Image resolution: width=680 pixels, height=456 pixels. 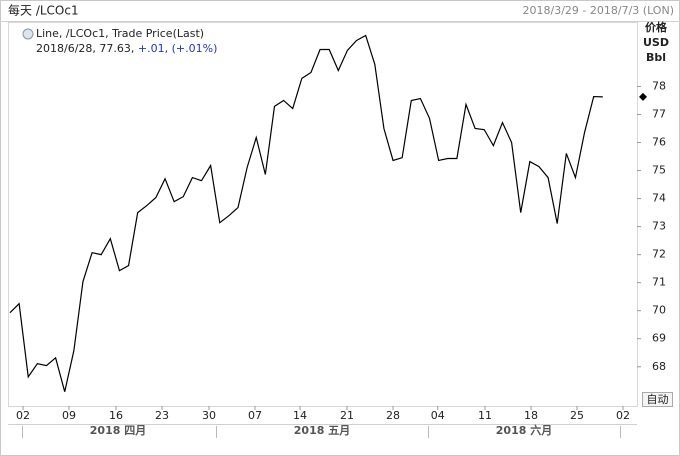 I want to click on y-tick-label: 68, so click(x=659, y=366).